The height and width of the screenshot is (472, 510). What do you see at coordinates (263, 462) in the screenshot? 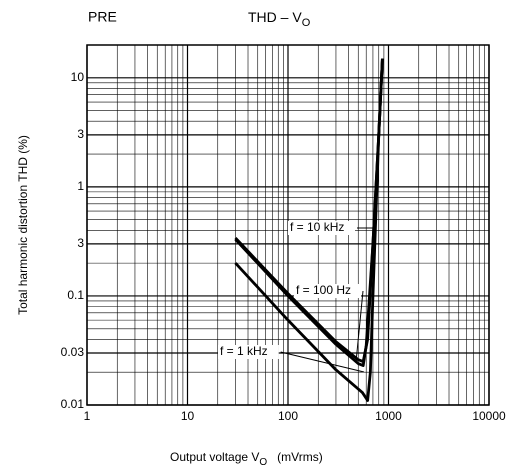
I see `x-label-subscript: O` at bounding box center [263, 462].